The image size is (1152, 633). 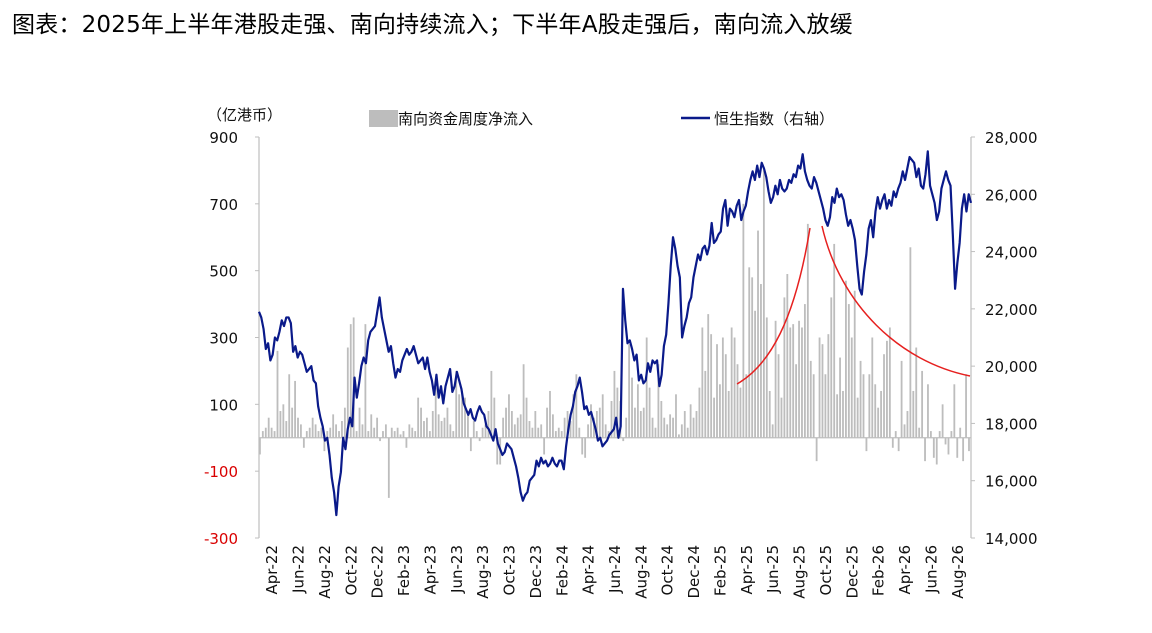 I want to click on left-axis-unit: （亿港币）, so click(x=244, y=115).